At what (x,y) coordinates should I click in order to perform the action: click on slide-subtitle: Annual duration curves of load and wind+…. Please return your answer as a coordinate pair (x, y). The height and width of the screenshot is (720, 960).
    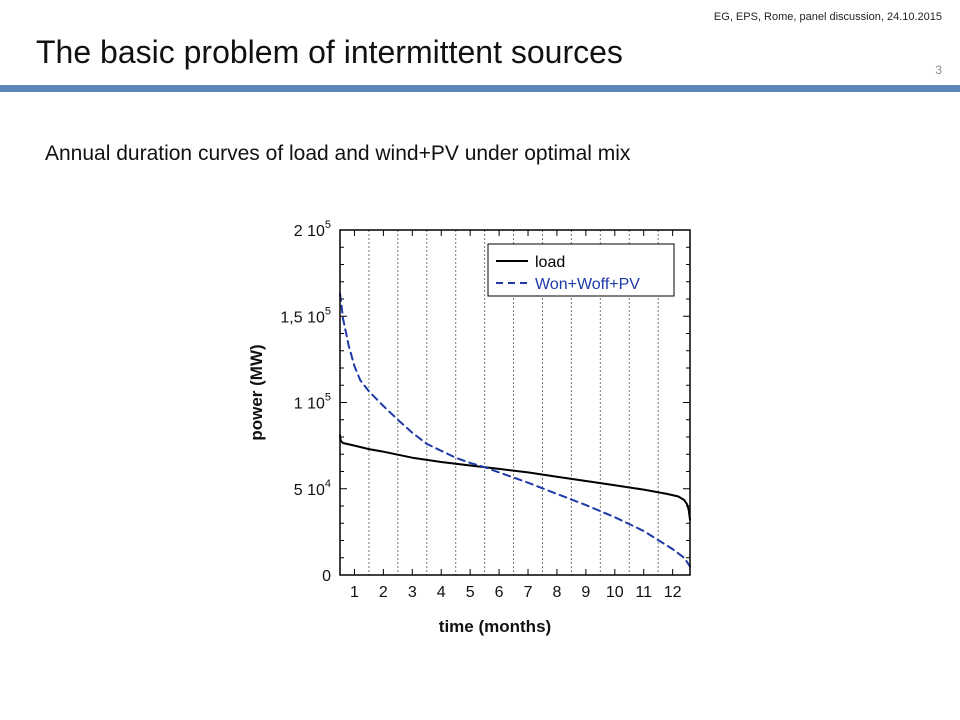
    Looking at the image, I should click on (338, 153).